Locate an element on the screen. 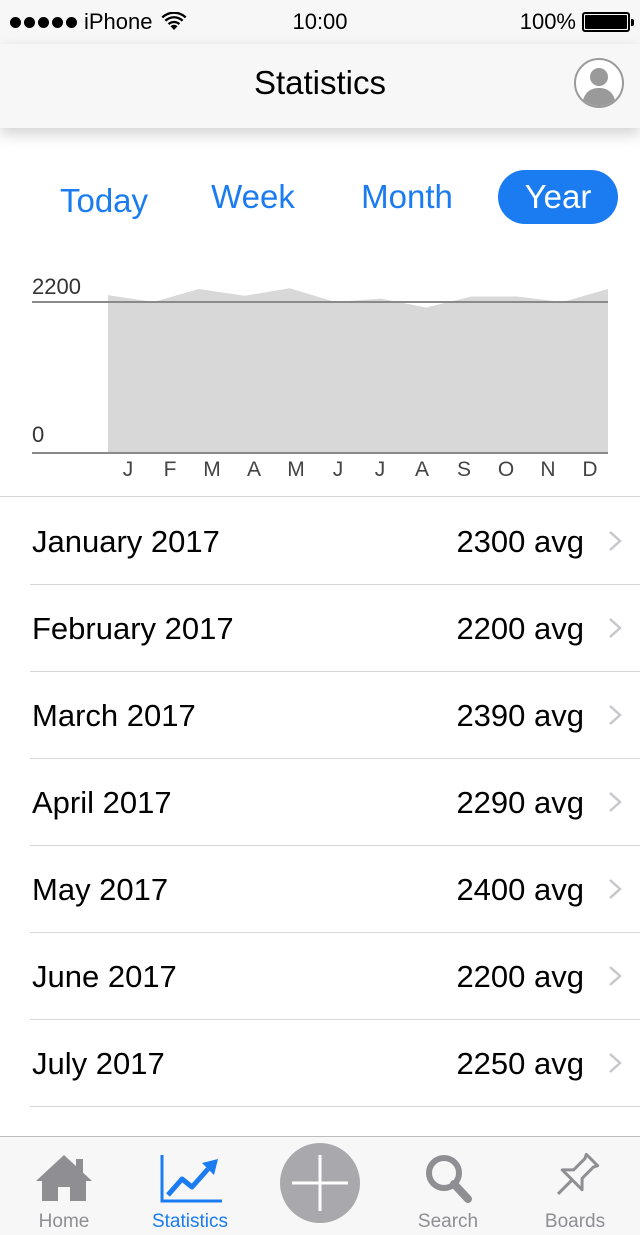 This screenshot has width=640, height=1235. segment-month: Month is located at coordinates (407, 196).